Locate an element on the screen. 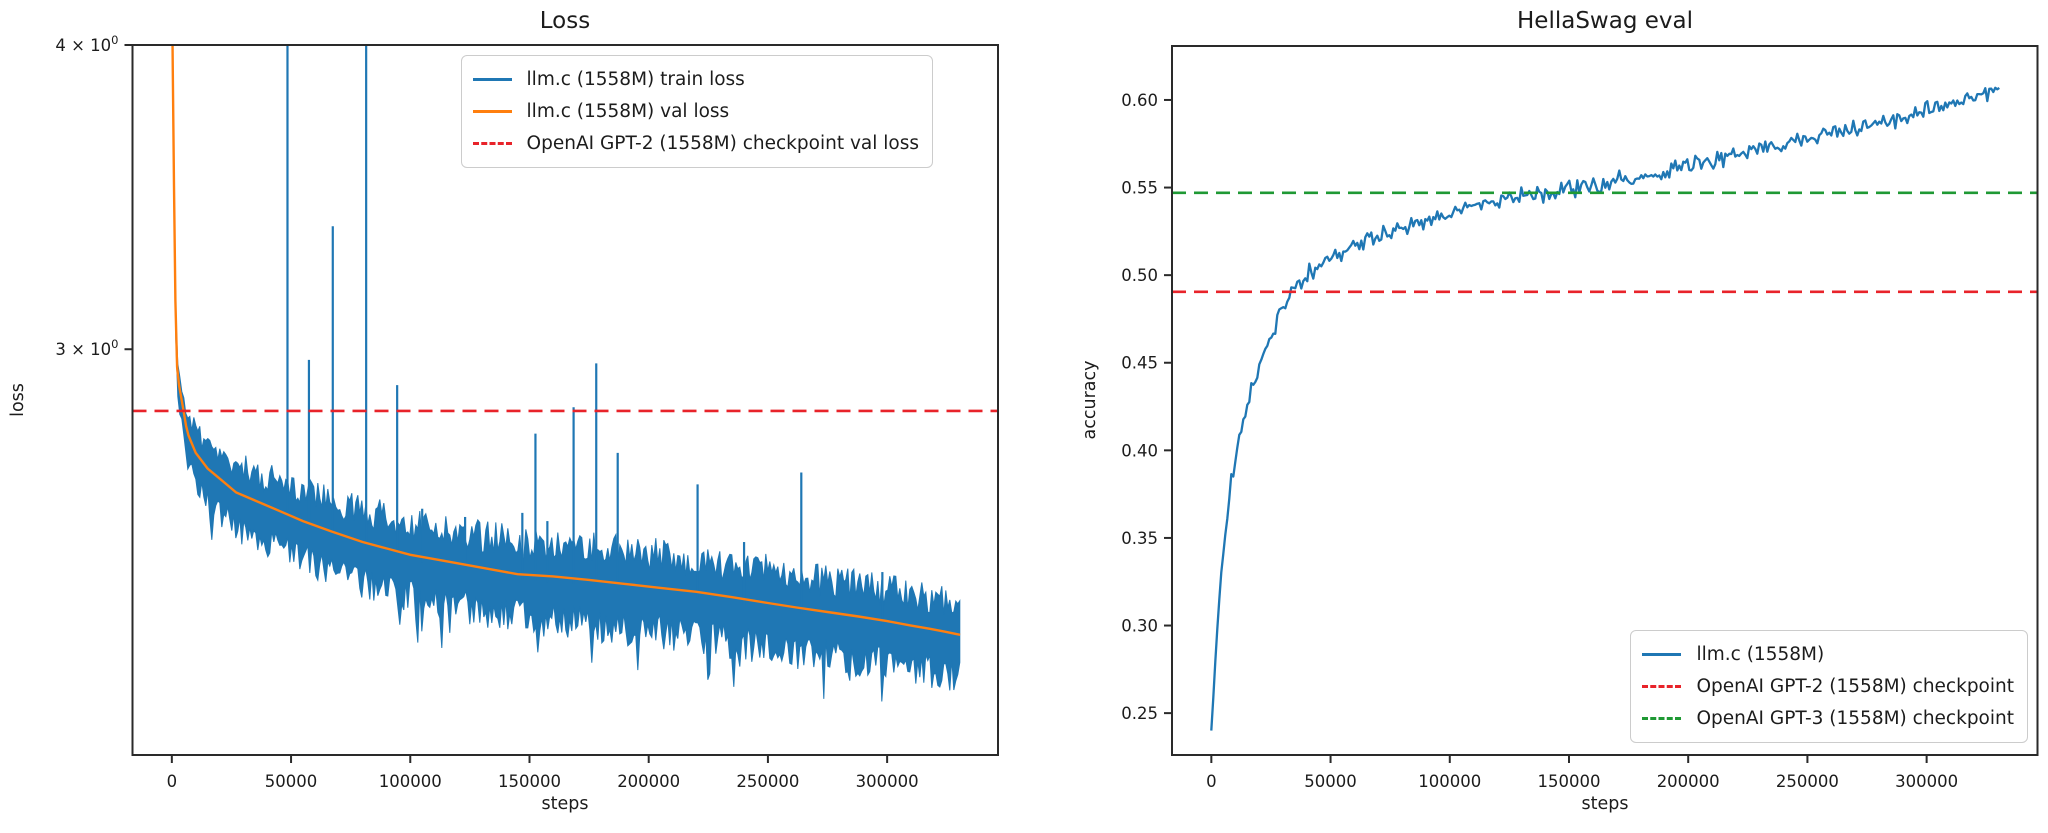  legend-row-llmc: llm.c (1558M) is located at coordinates (1828, 654).